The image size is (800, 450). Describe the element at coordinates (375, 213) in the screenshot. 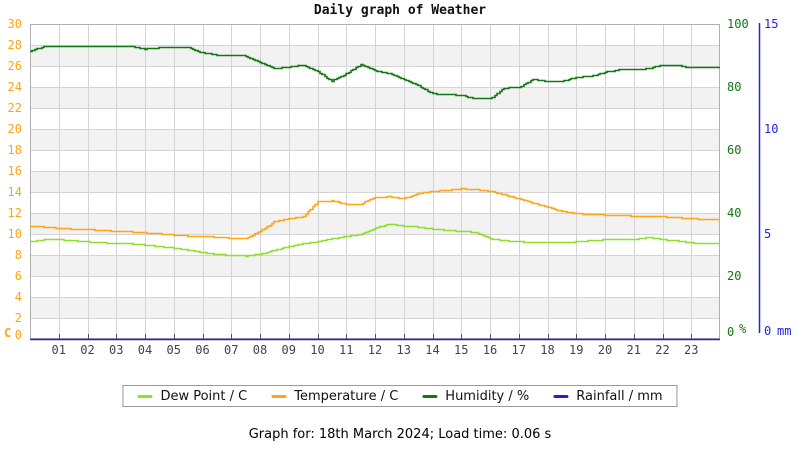

I see `temperature-line` at that location.